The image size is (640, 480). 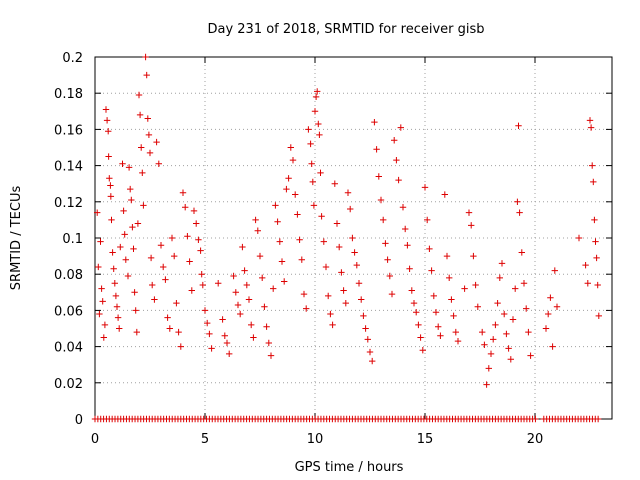 I want to click on y-tick-label: 0.12, so click(x=68, y=203).